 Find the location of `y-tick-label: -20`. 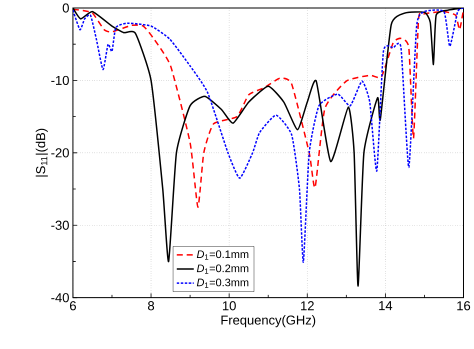

y-tick-label: -20 is located at coordinates (60, 153).